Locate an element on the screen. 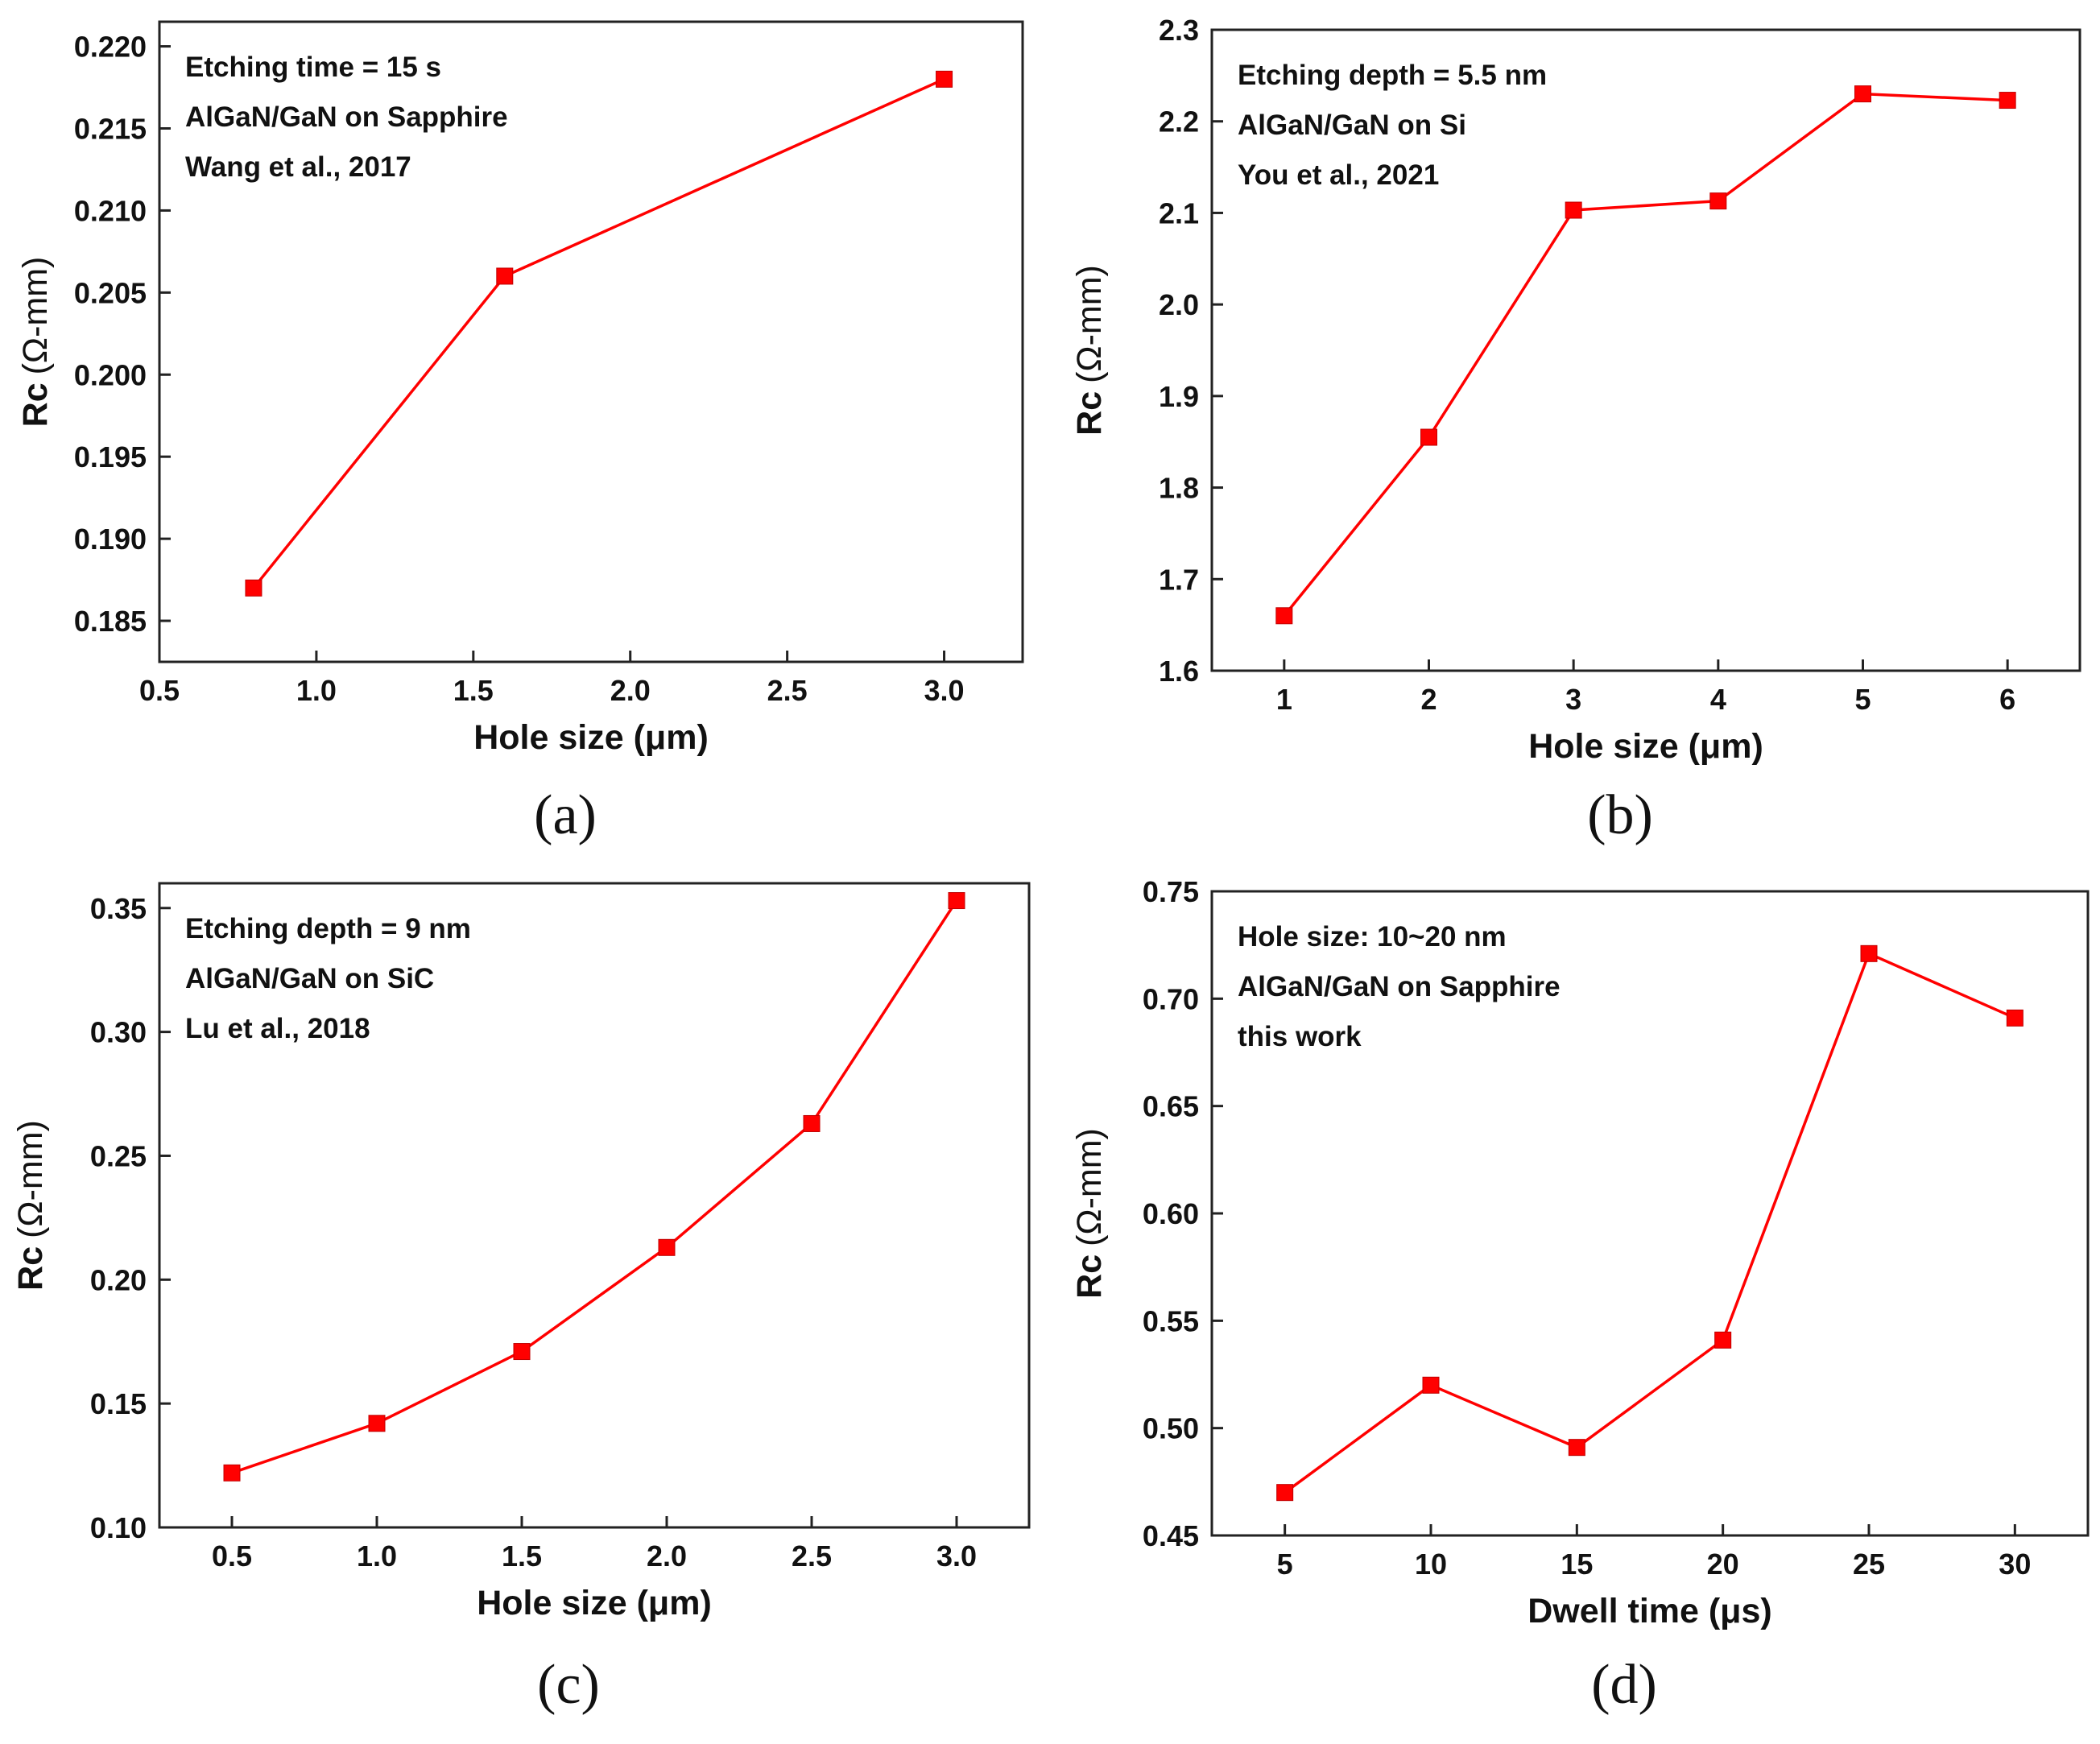 The height and width of the screenshot is (1744, 2100). y-tick-label: 0.70 is located at coordinates (1171, 998).